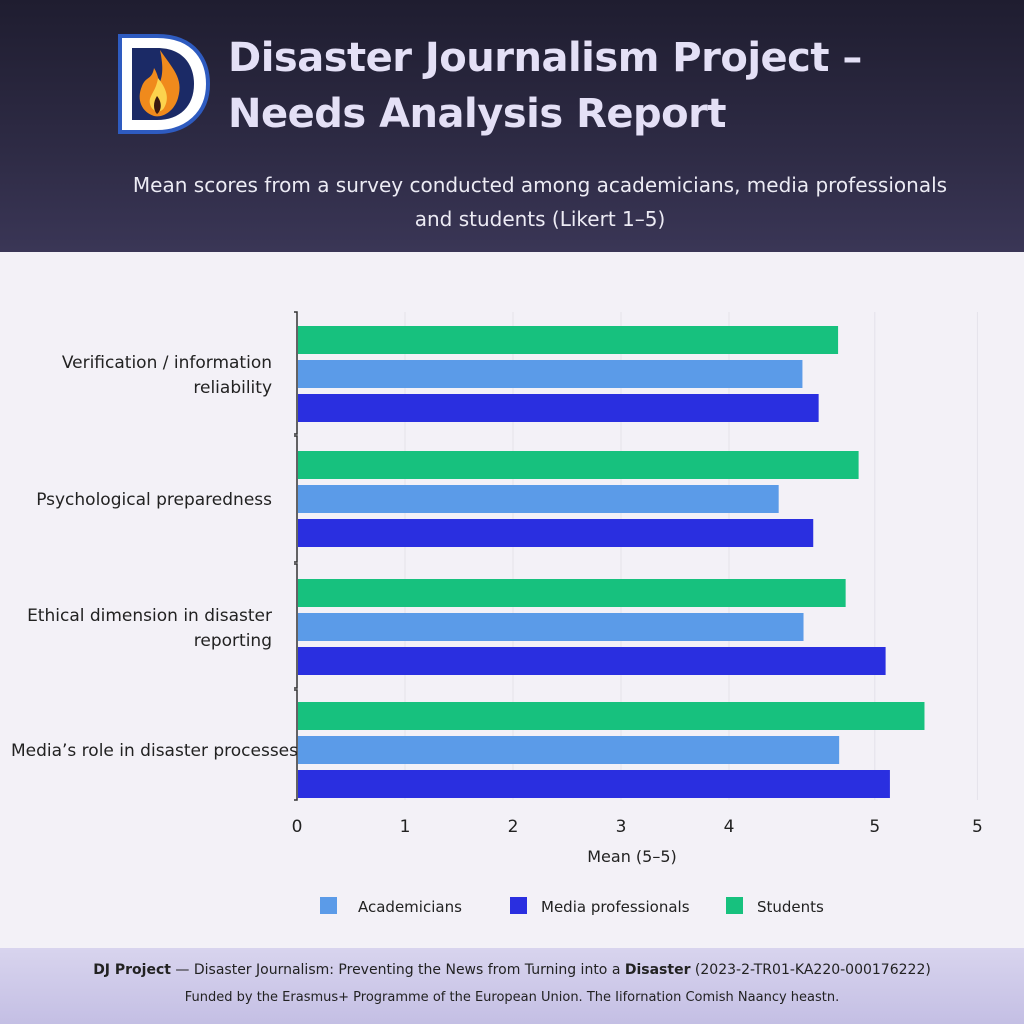  What do you see at coordinates (167, 363) in the screenshot?
I see `category-label: Verification / information` at bounding box center [167, 363].